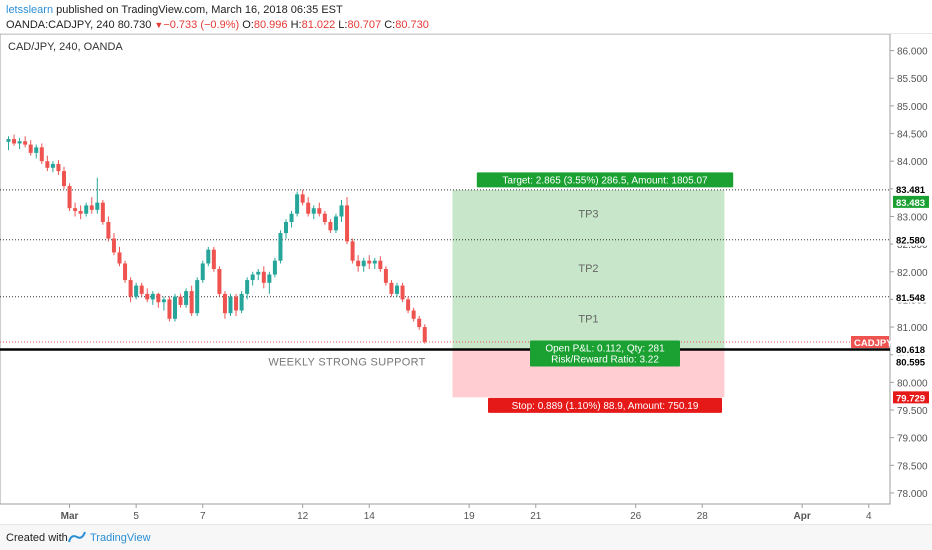 This screenshot has width=932, height=550. What do you see at coordinates (296, 25) in the screenshot?
I see `high-label: H:` at bounding box center [296, 25].